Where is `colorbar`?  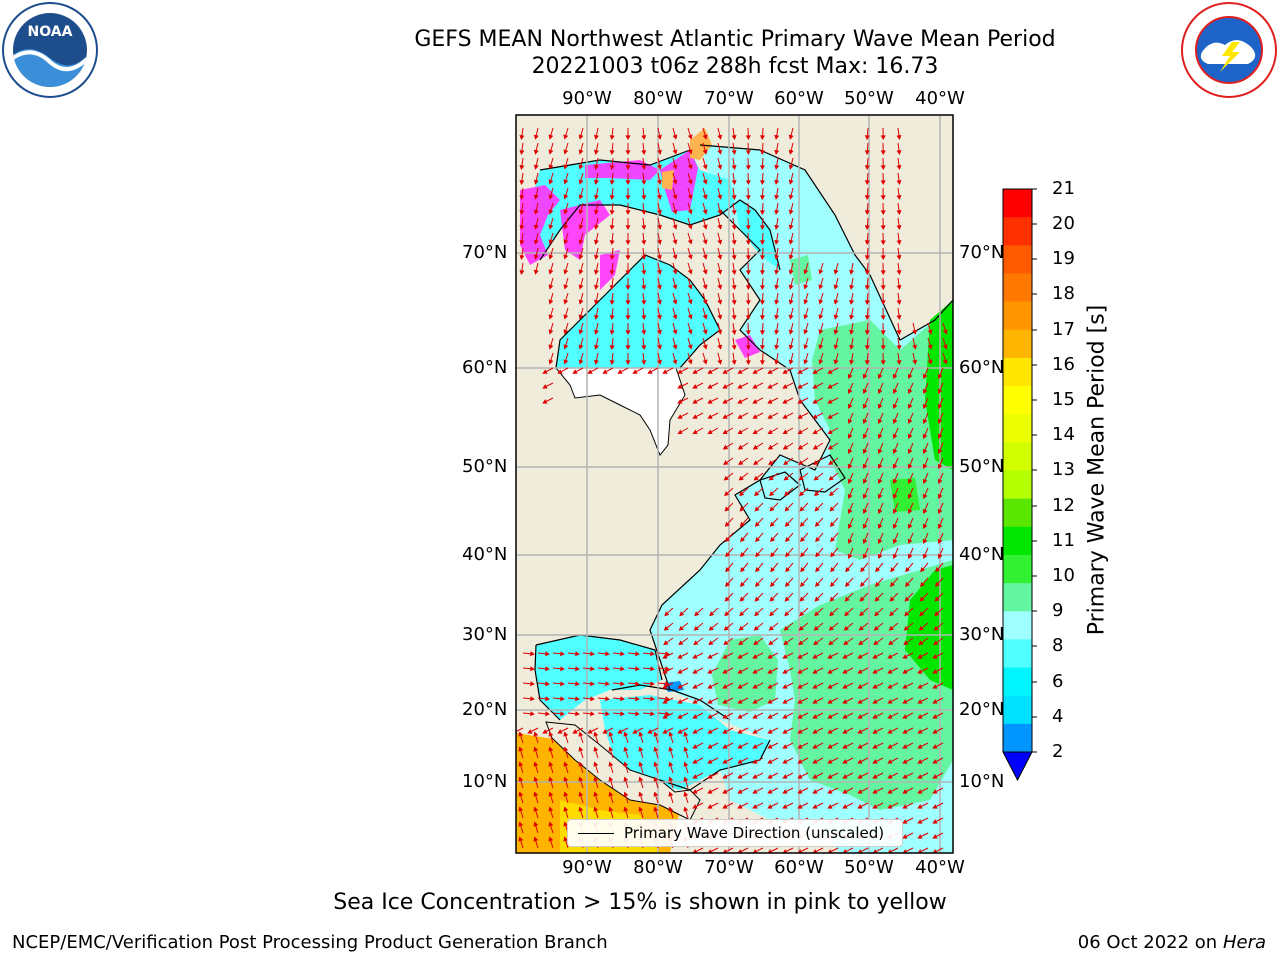 colorbar is located at coordinates (1019, 485).